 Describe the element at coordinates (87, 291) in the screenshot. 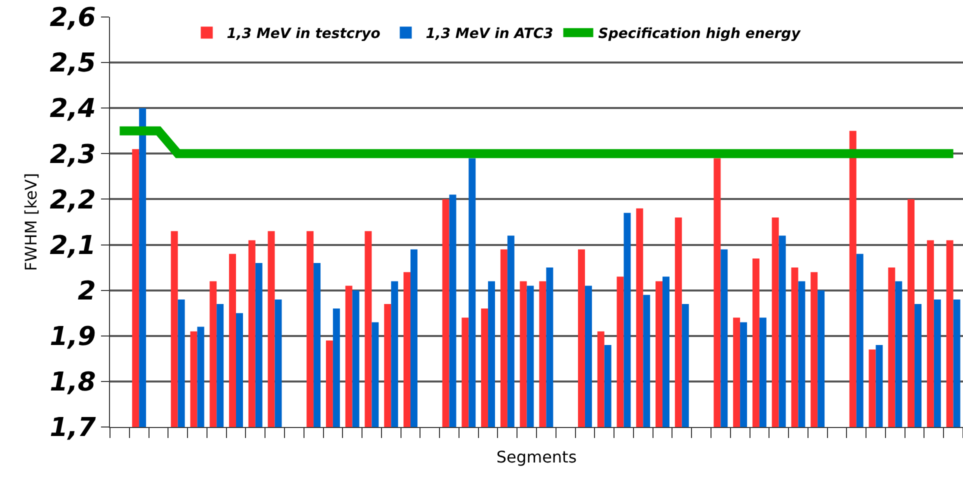

I see `y-tick-label: 2` at that location.